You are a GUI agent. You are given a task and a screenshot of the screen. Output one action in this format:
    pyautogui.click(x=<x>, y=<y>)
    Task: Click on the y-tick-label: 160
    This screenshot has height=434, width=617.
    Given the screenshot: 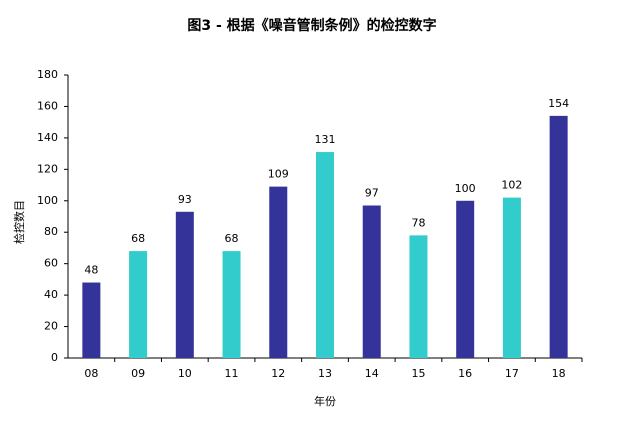 What is the action you would take?
    pyautogui.click(x=47, y=105)
    